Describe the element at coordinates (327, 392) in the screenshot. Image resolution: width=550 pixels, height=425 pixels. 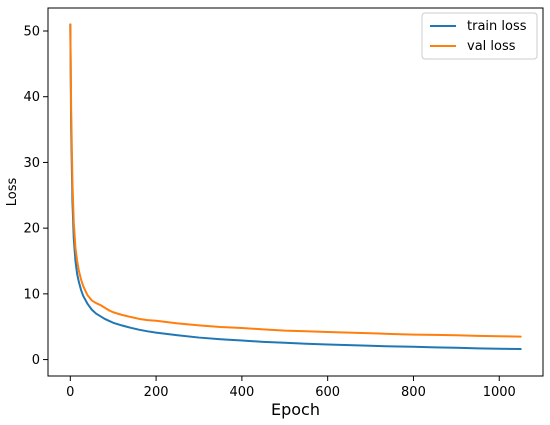
I see `x-tick-label: 600` at that location.